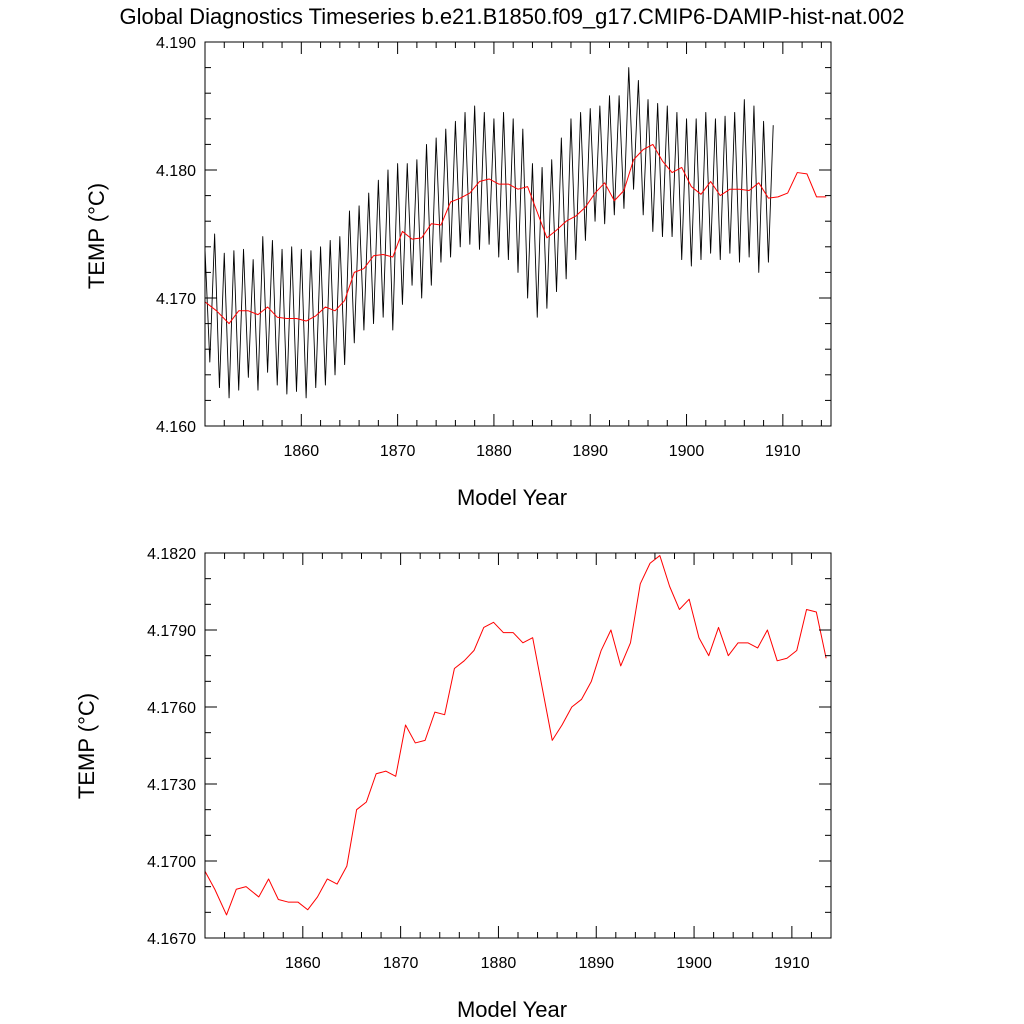 The height and width of the screenshot is (1024, 1024). What do you see at coordinates (499, 963) in the screenshot?
I see `bottom-x-tick-label: 1880` at bounding box center [499, 963].